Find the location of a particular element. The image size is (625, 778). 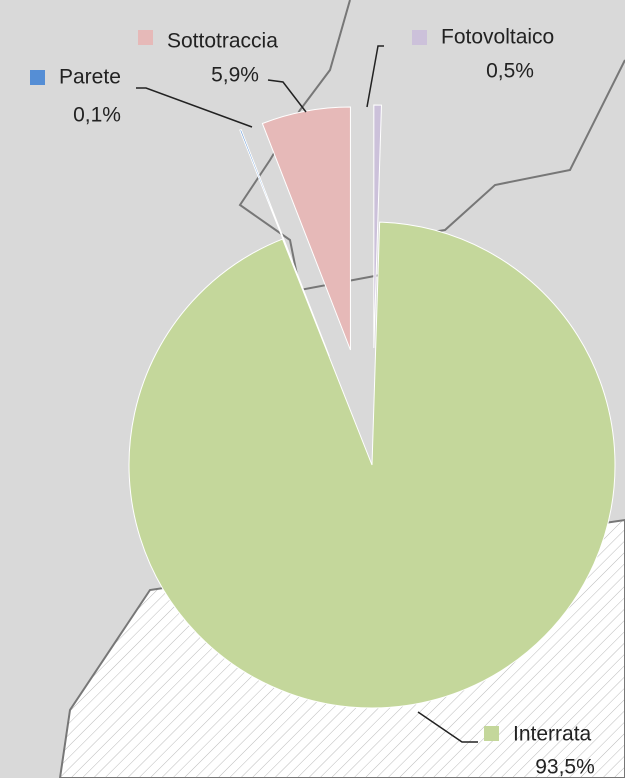

category-label: Parete is located at coordinates (90, 77).